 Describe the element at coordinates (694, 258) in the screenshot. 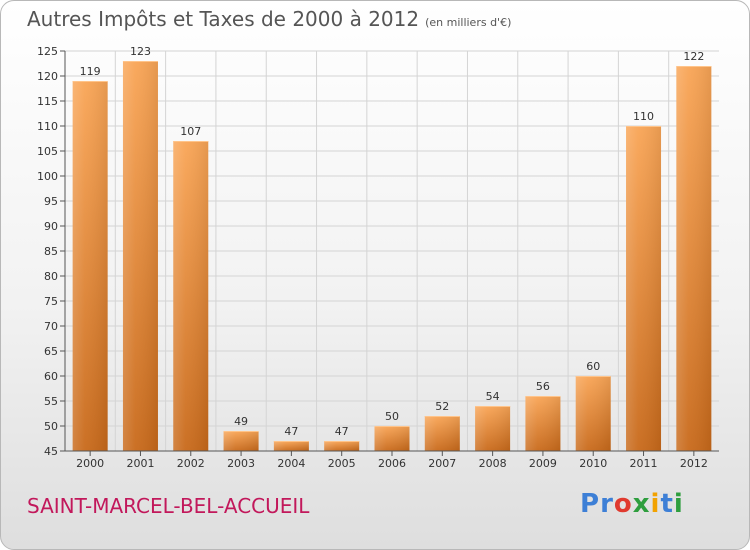

I see `bar-shine-2012` at that location.